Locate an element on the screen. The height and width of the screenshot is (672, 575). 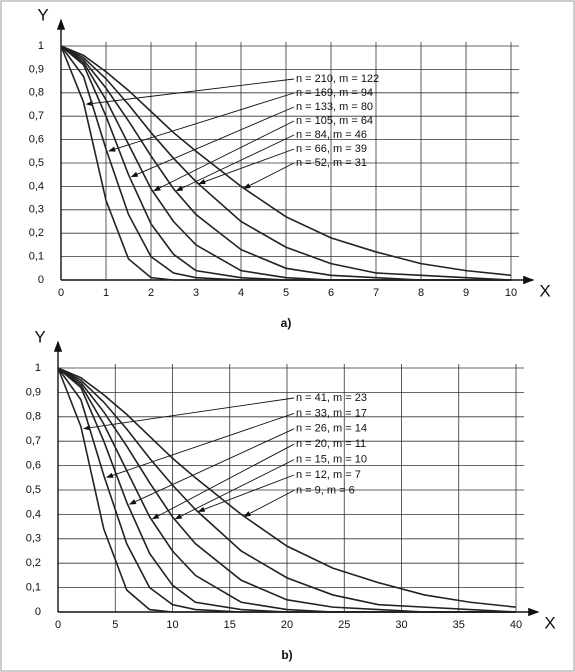
x-tick-label: 4 is located at coordinates (241, 293).